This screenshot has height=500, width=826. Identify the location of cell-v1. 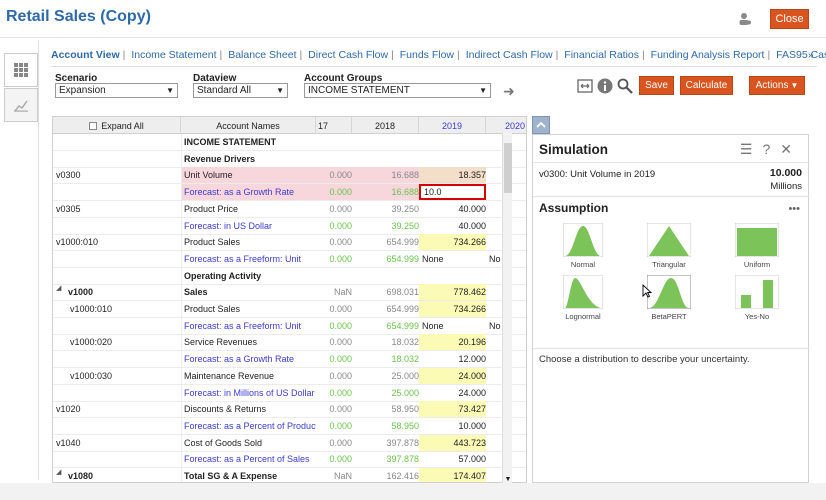
(334, 142).